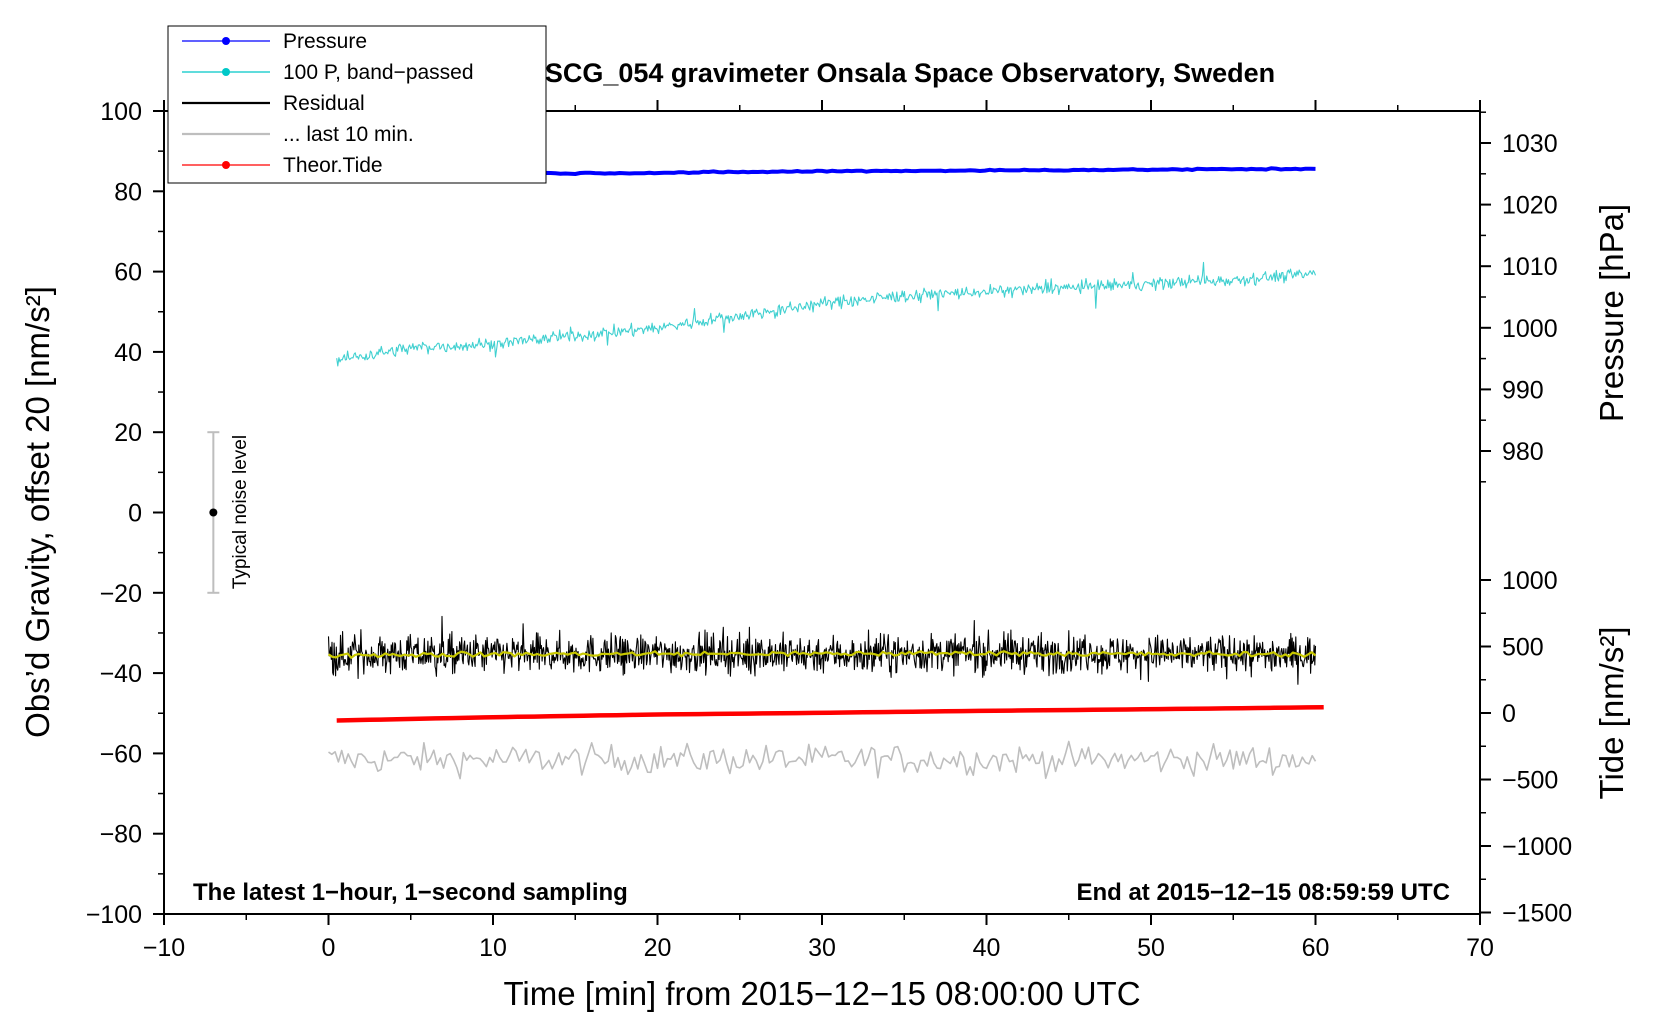  Describe the element at coordinates (121, 112) in the screenshot. I see `y-tick-label: 100` at that location.